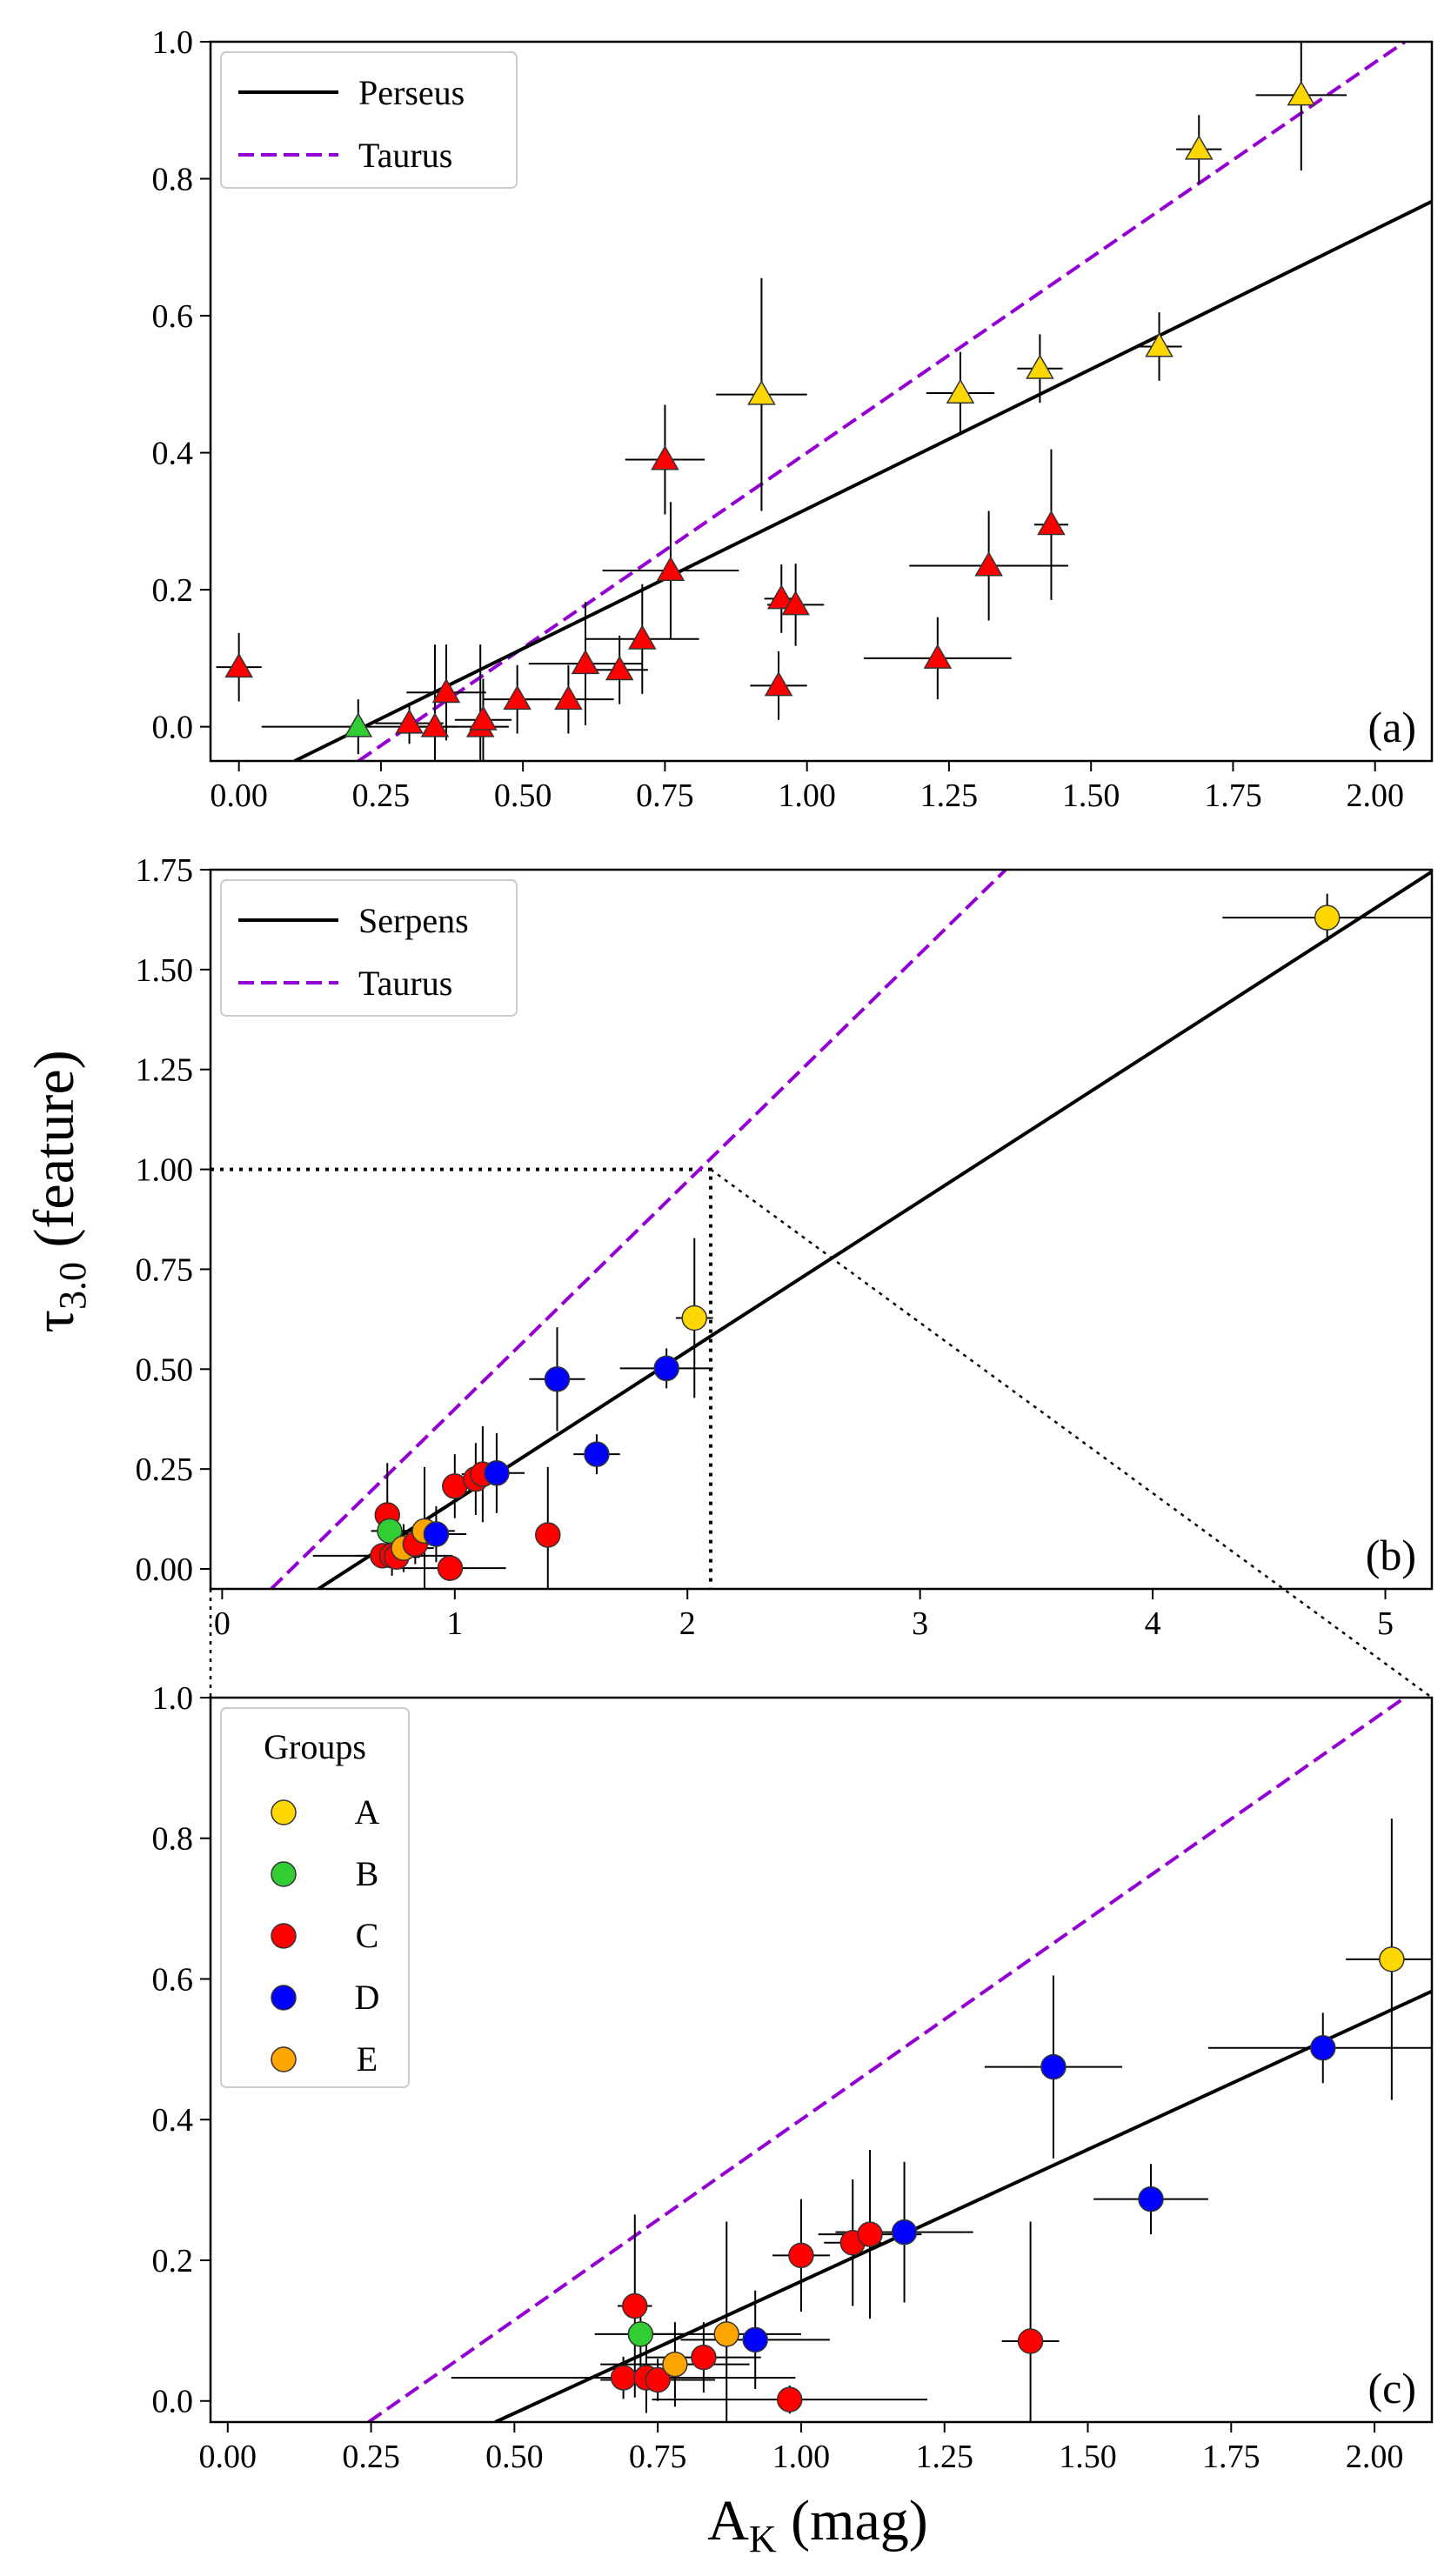 This screenshot has width=1451, height=2576. I want to click on y-tick-label: 0.8, so click(173, 1839).